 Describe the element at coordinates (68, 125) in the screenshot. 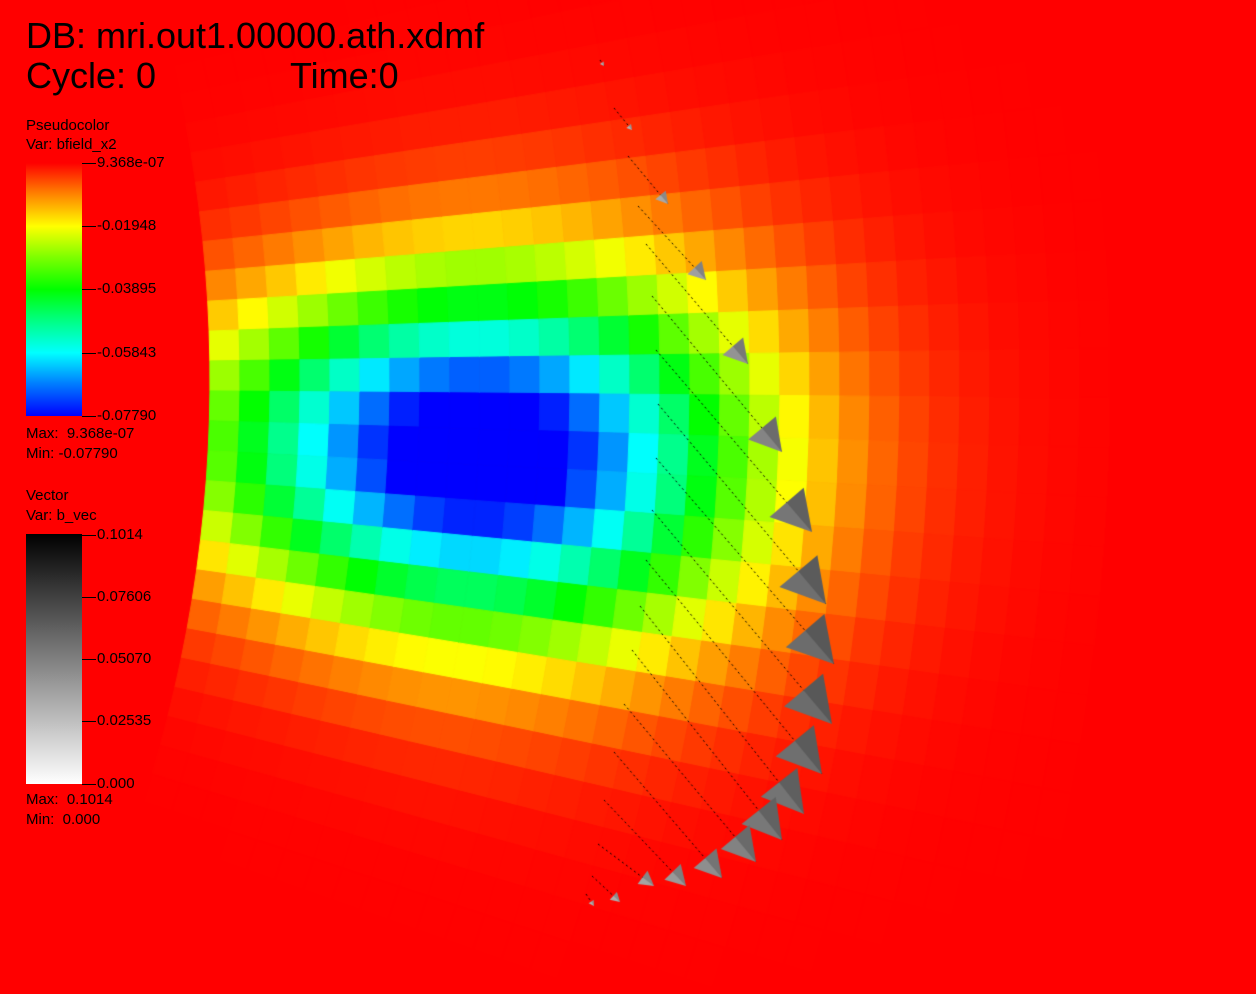

I see `pseudocolor-plot-type: Pseudocolor` at that location.